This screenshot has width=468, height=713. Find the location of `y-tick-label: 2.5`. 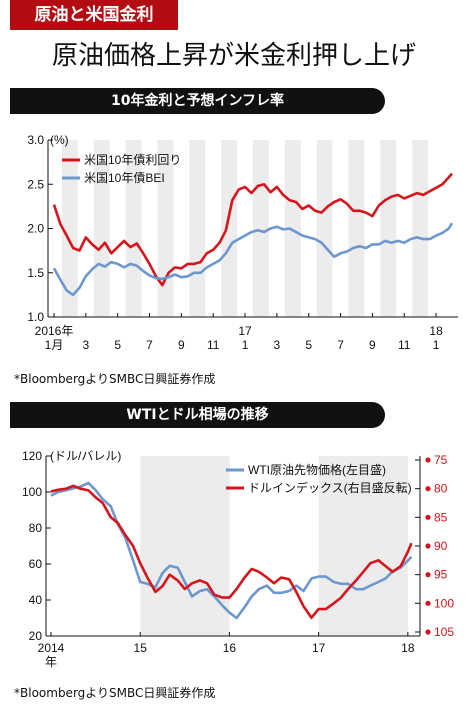

y-tick-label: 2.5 is located at coordinates (35, 184).